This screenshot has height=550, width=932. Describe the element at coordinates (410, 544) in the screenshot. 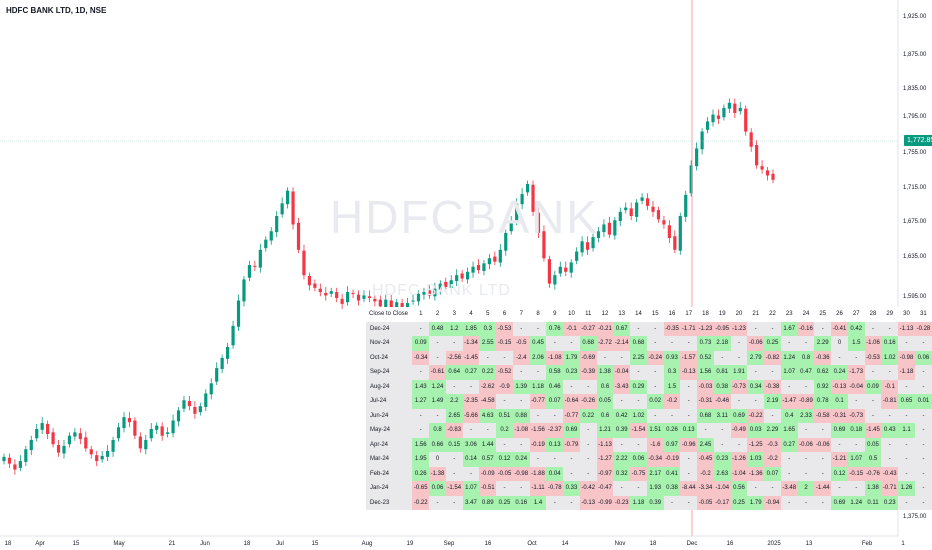

I see `x-tick-label: 19` at that location.